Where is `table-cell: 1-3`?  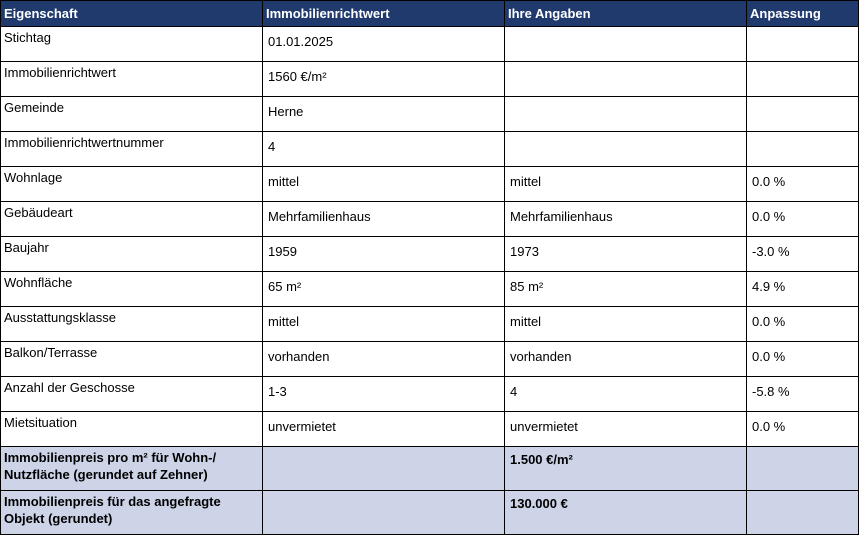 table-cell: 1-3 is located at coordinates (383, 394).